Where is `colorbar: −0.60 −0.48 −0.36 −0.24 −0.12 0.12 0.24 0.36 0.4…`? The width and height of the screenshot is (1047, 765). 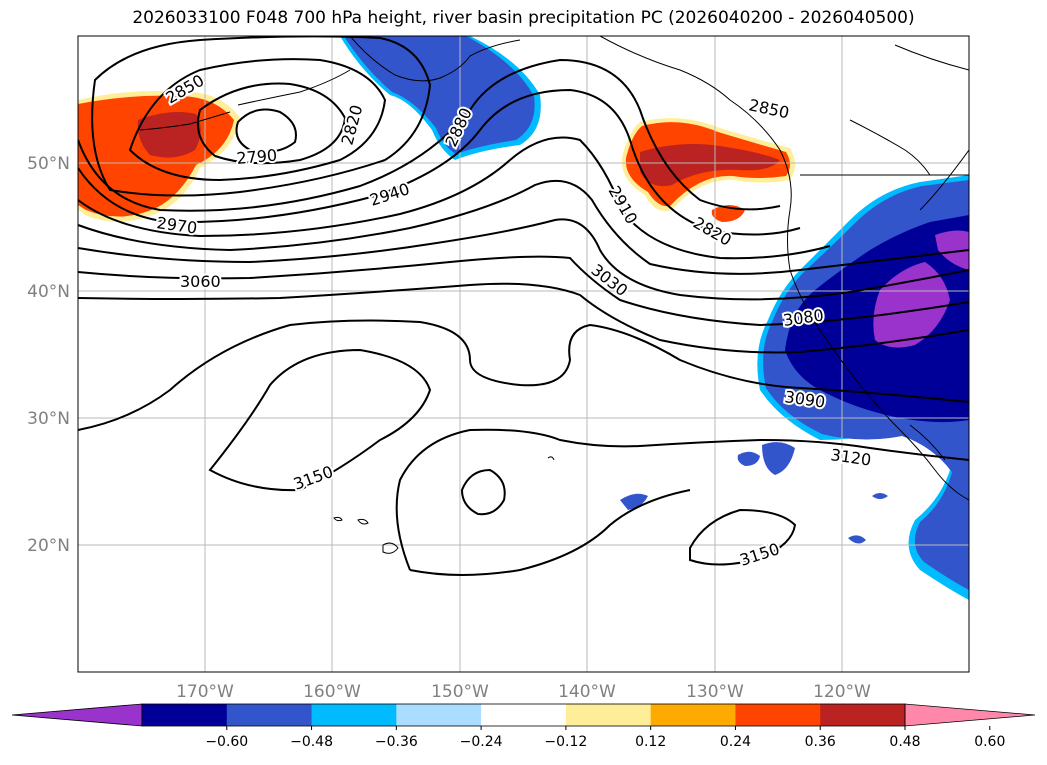
colorbar: −0.60 −0.48 −0.36 −0.24 −0.12 0.12 0.24 0.36 0.4… is located at coordinates (523, 726).